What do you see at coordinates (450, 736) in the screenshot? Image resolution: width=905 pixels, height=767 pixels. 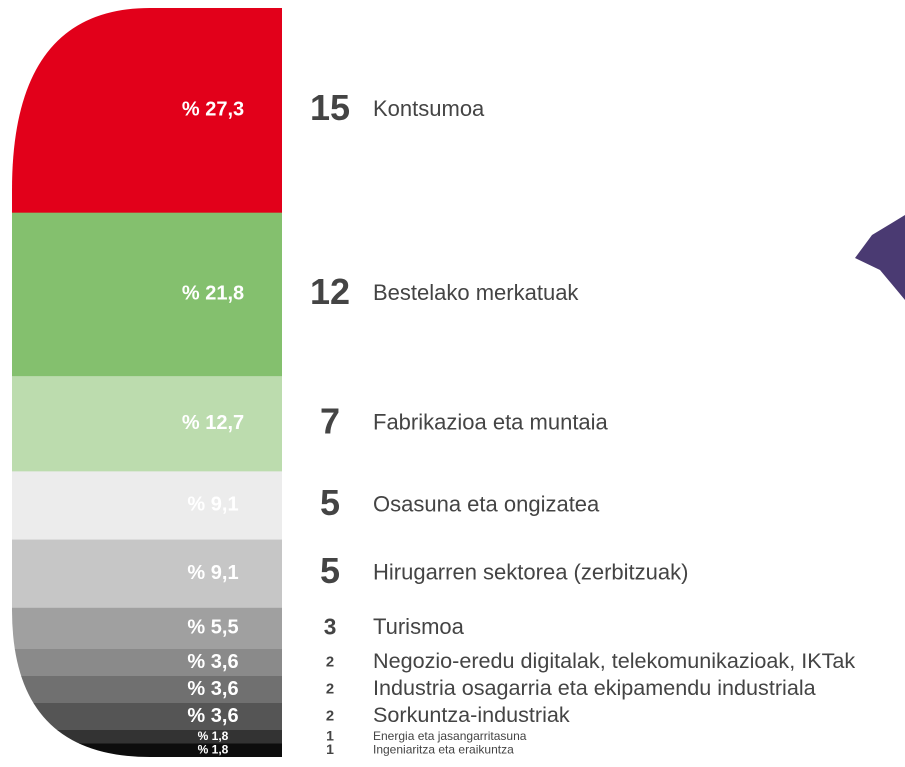 I see `category-label: Energia eta jasangarritasuna` at bounding box center [450, 736].